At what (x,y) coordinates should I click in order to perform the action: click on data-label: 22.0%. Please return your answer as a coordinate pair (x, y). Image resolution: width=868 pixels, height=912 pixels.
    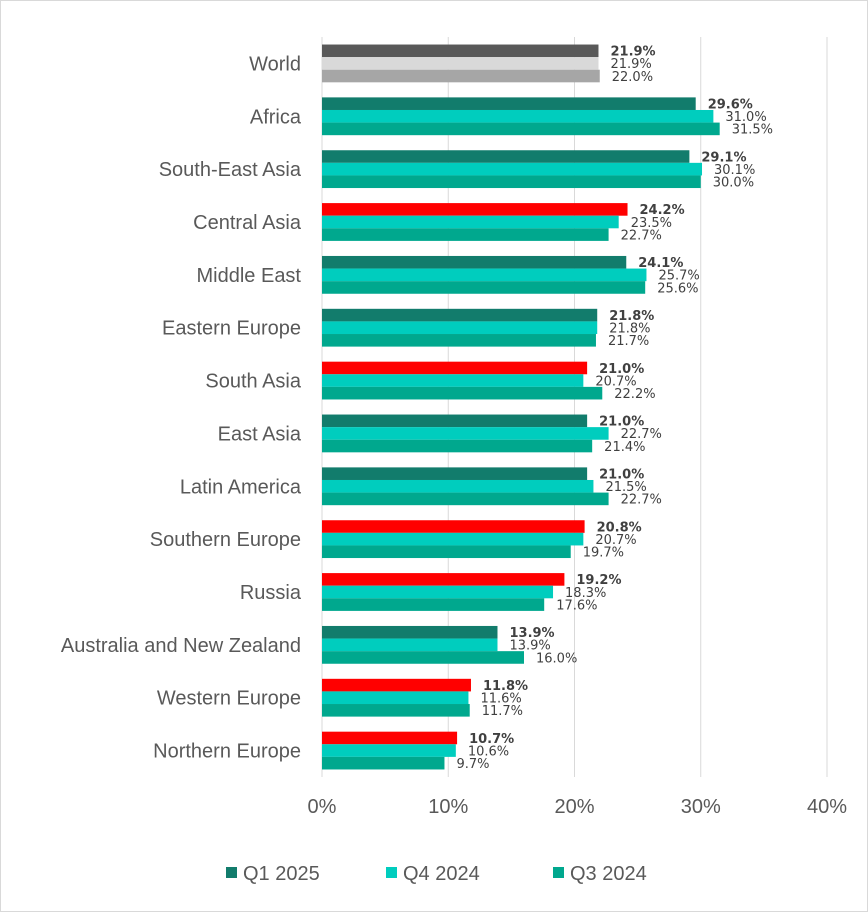
    Looking at the image, I should click on (632, 77).